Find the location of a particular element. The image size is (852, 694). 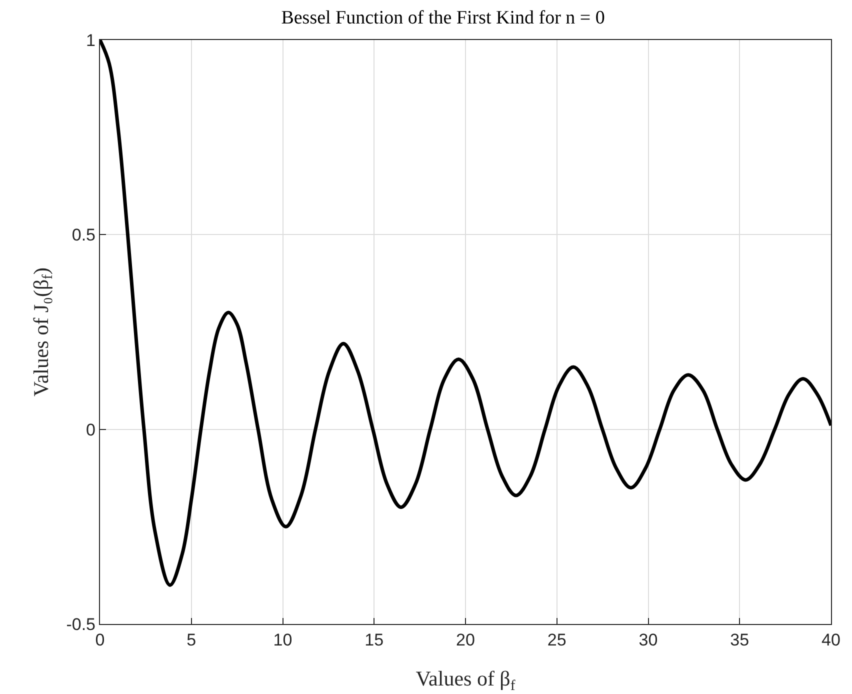

x-tick-label: 15 is located at coordinates (374, 640).